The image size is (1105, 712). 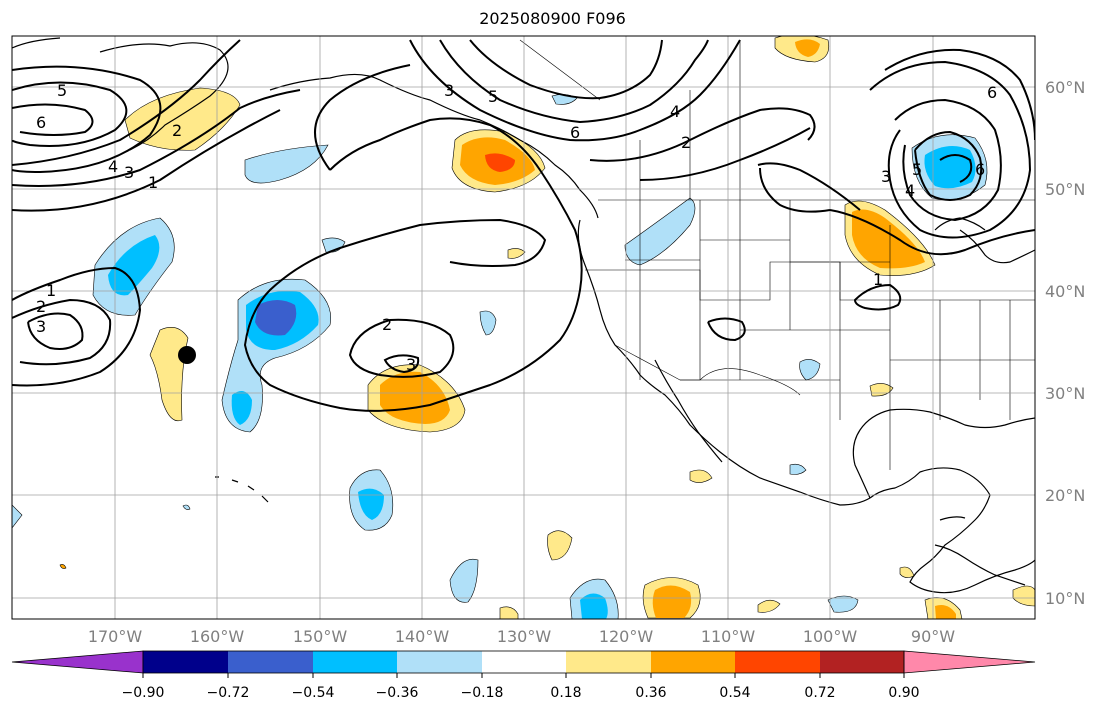 I want to click on colorbar-tick-label: 0.72, so click(x=819, y=693).